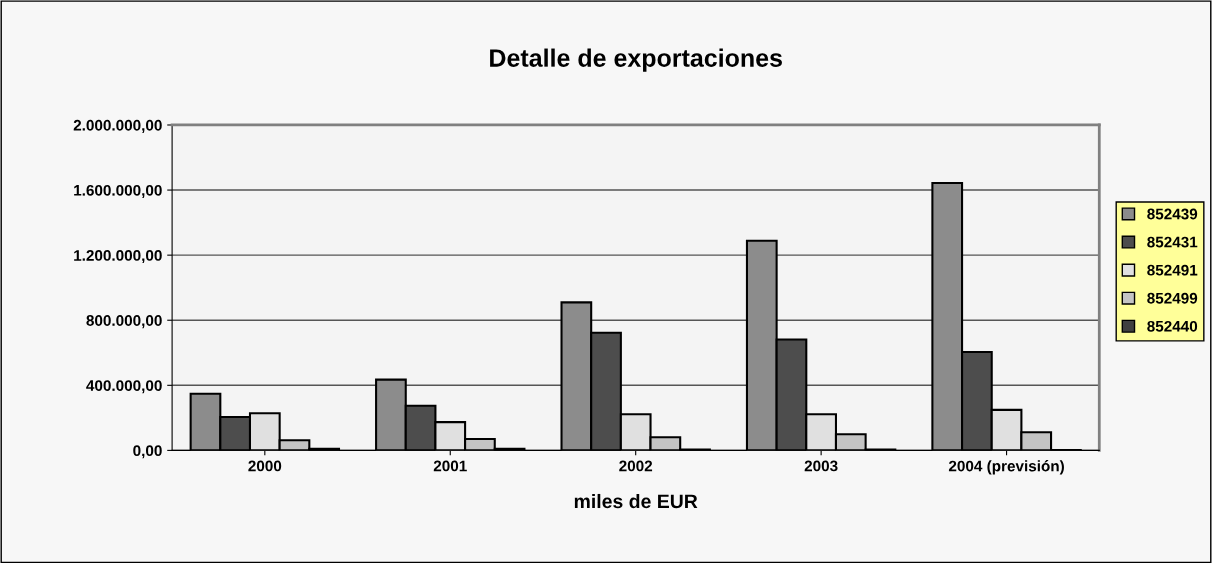 This screenshot has height=563, width=1212. Describe the element at coordinates (265, 466) in the screenshot. I see `x-tick-label: 2000` at that location.